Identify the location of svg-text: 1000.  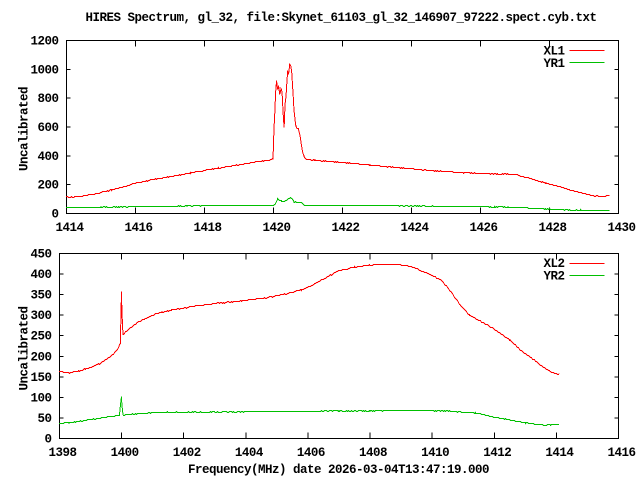
(44, 70).